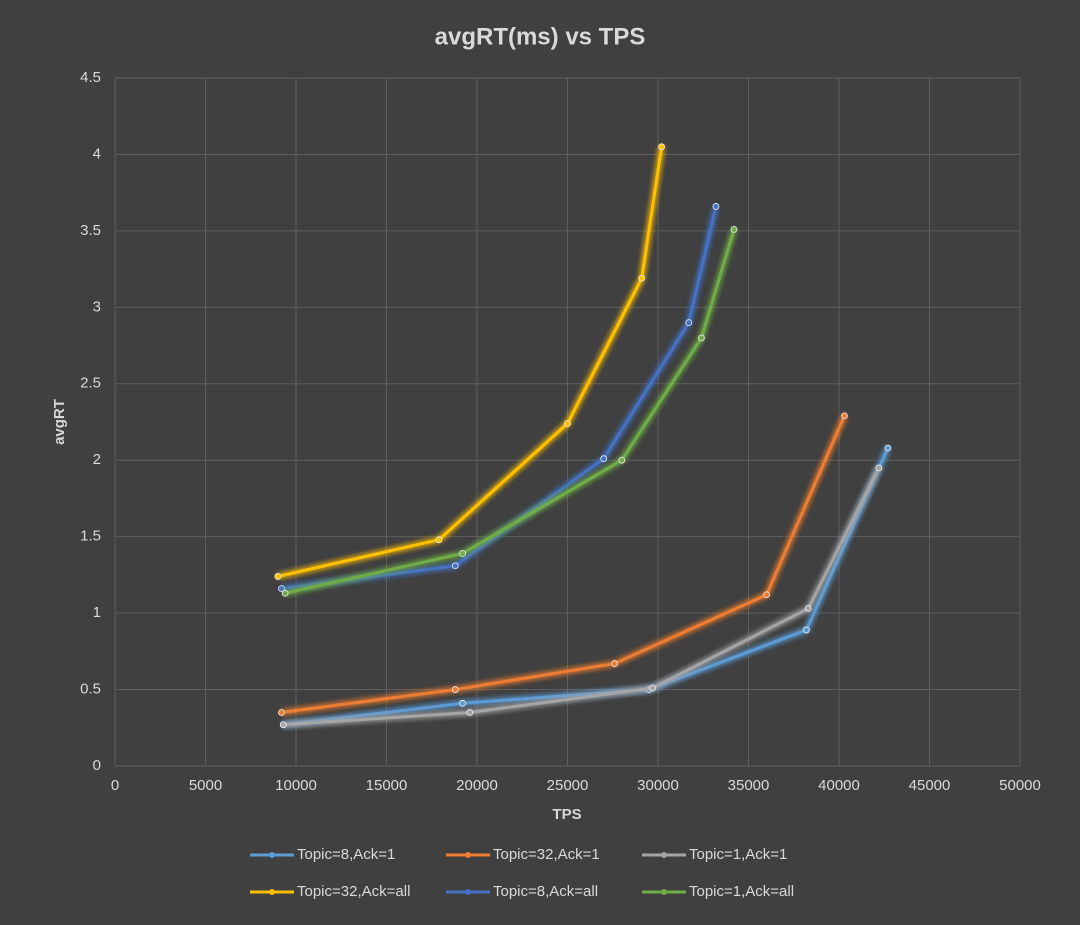 This screenshot has width=1080, height=925. Describe the element at coordinates (749, 785) in the screenshot. I see `x-tick-label: 35000` at that location.